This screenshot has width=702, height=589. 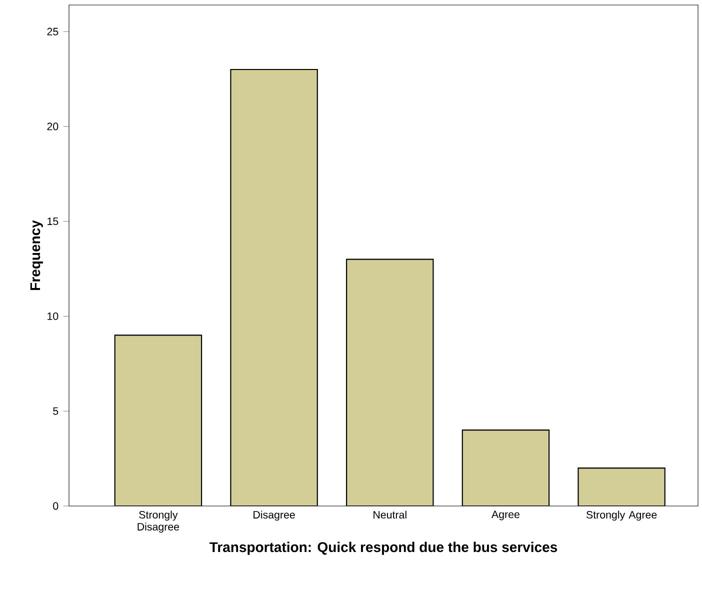 I want to click on y-tick-label: 5, so click(x=55, y=411).